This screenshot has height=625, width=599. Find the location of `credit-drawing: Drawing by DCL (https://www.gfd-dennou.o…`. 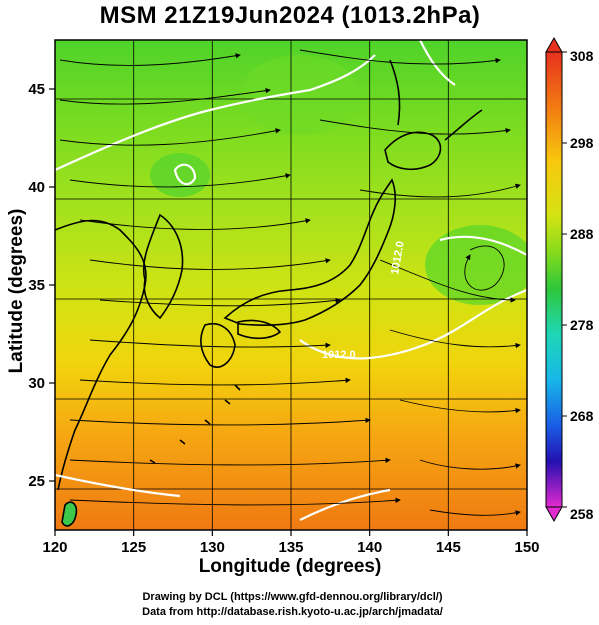

credit-drawing: Drawing by DCL (https://www.gfd-dennou.o… is located at coordinates (292, 597).